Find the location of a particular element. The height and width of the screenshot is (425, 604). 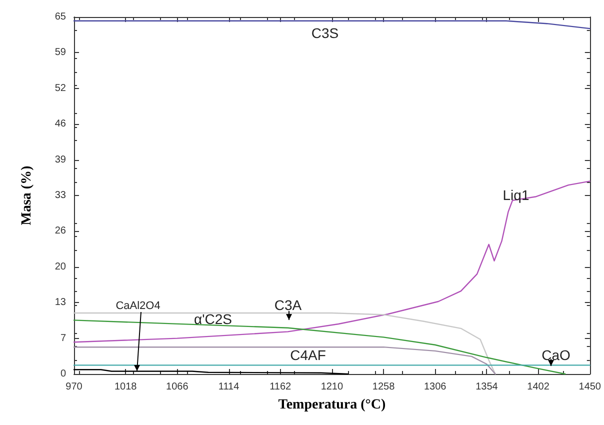

y-tick-label: 39 is located at coordinates (60, 160).